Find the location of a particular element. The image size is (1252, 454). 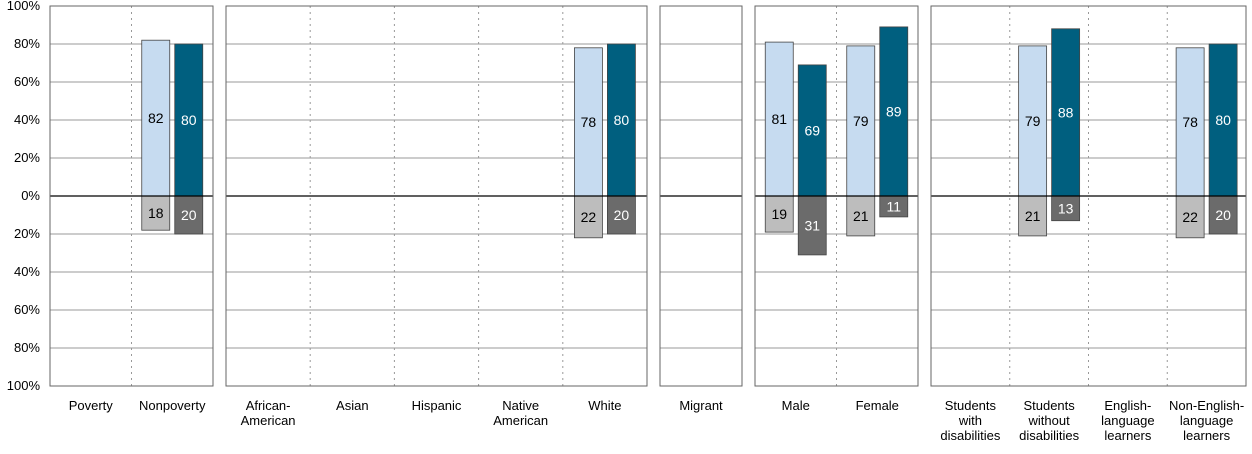

category-label: Students without disabilities is located at coordinates (1049, 420).